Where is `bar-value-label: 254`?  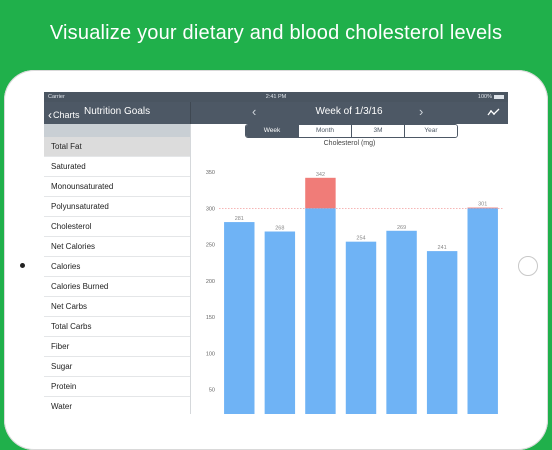 bar-value-label: 254 is located at coordinates (360, 239).